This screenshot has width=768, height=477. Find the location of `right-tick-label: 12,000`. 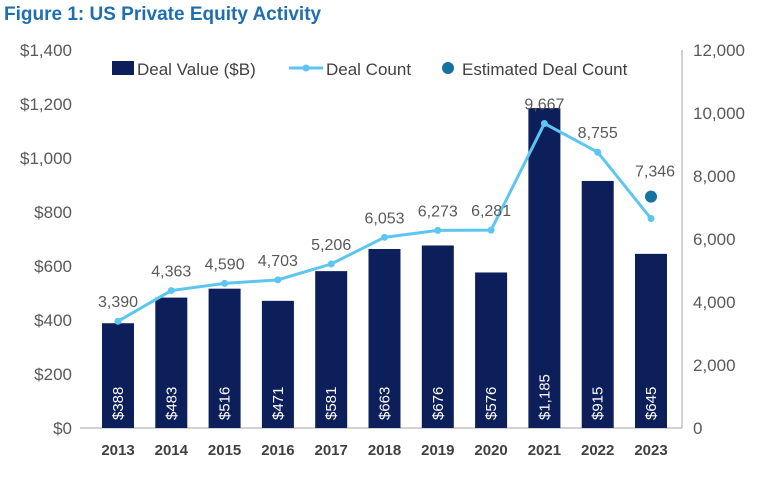

right-tick-label: 12,000 is located at coordinates (719, 50).